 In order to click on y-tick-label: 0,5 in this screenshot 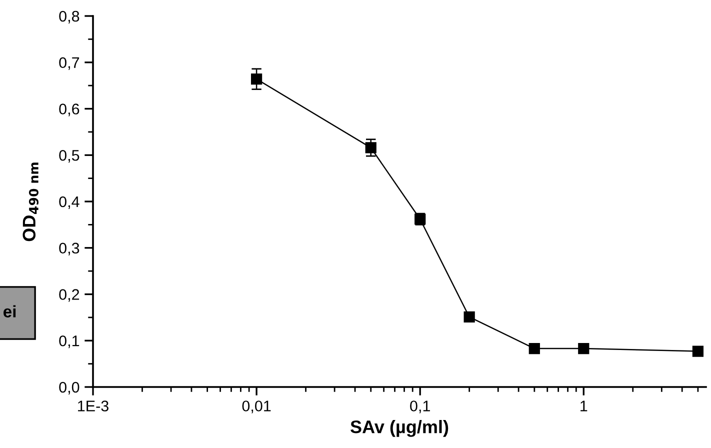, I will do `click(69, 156)`.